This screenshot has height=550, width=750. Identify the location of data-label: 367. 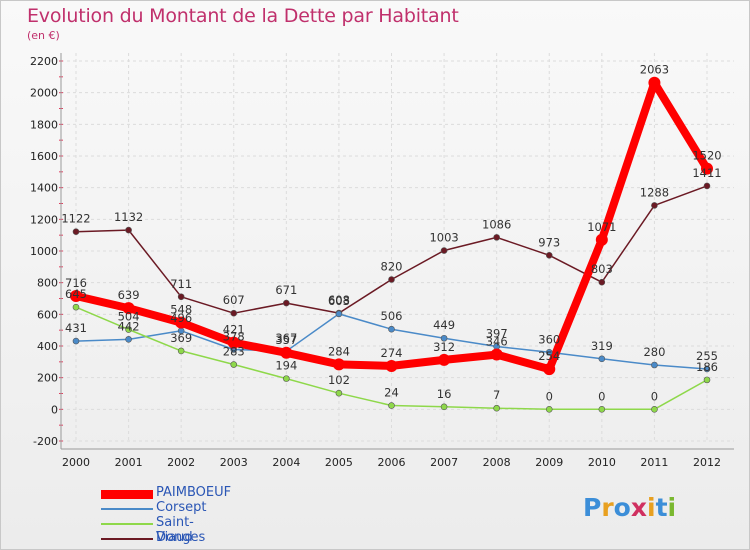
(286, 338).